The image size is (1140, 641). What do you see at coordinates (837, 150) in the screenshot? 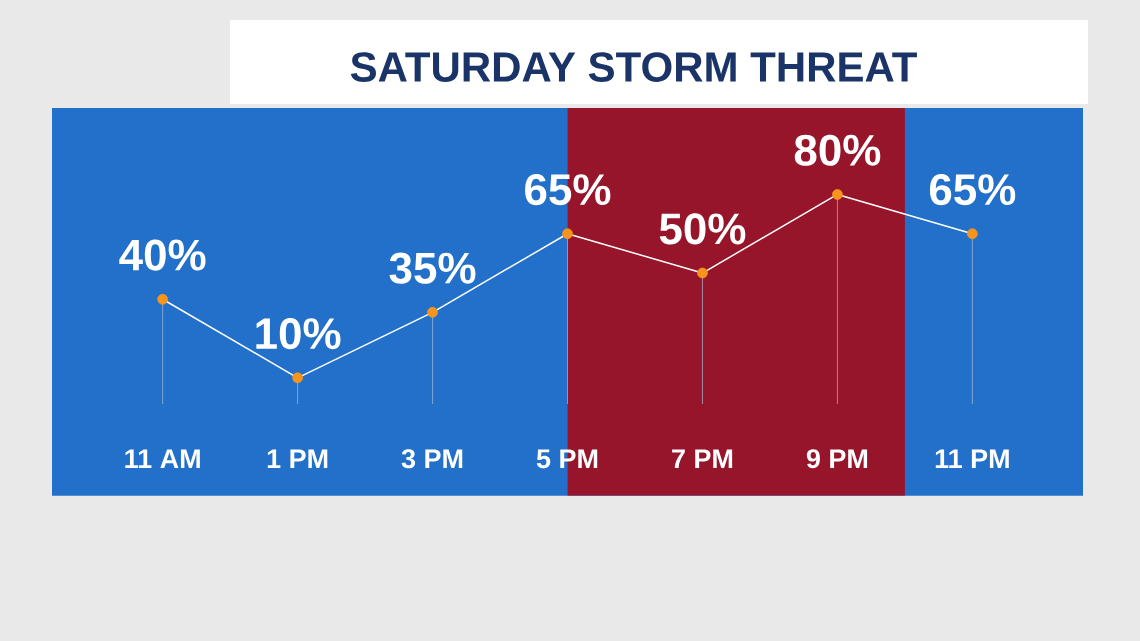
I see `data-label: 80%` at bounding box center [837, 150].